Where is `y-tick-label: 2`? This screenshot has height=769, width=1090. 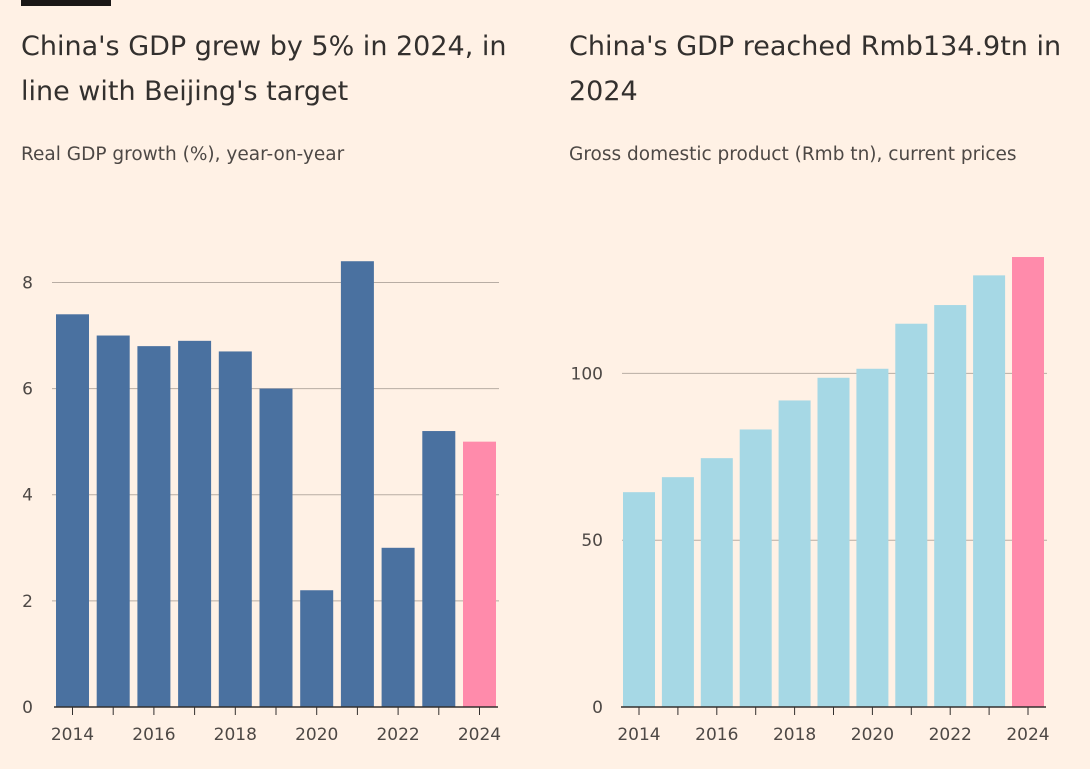
y-tick-label: 2 is located at coordinates (27, 602).